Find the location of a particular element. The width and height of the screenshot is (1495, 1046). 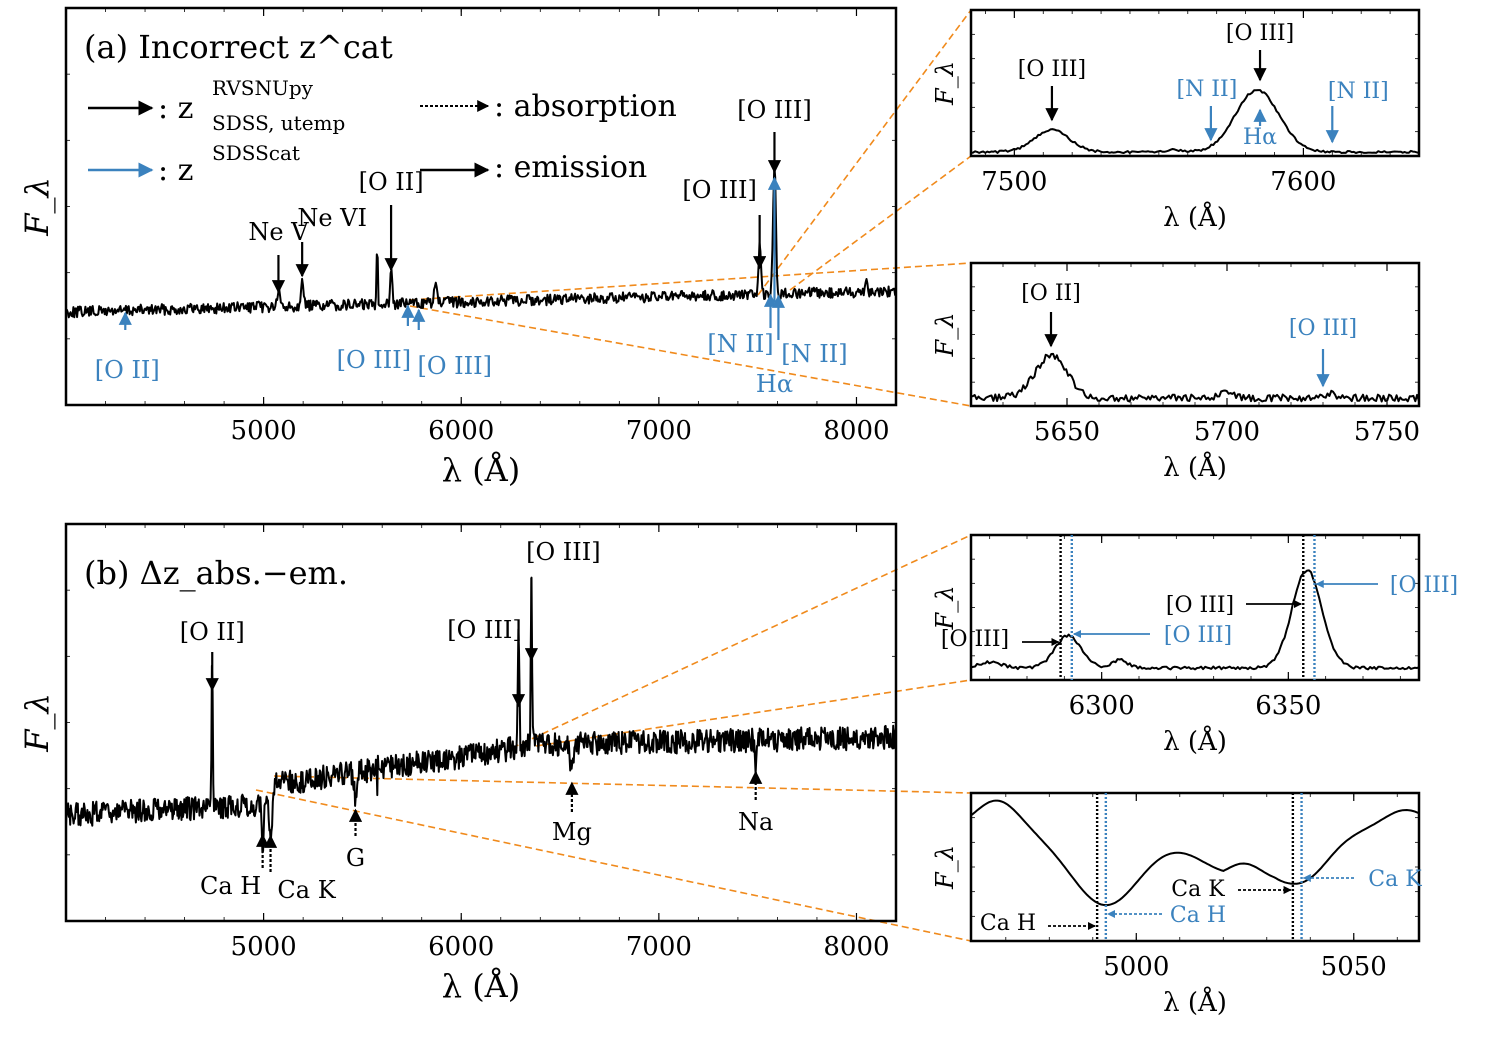

x-tick-label: 7600 is located at coordinates (1303, 182).